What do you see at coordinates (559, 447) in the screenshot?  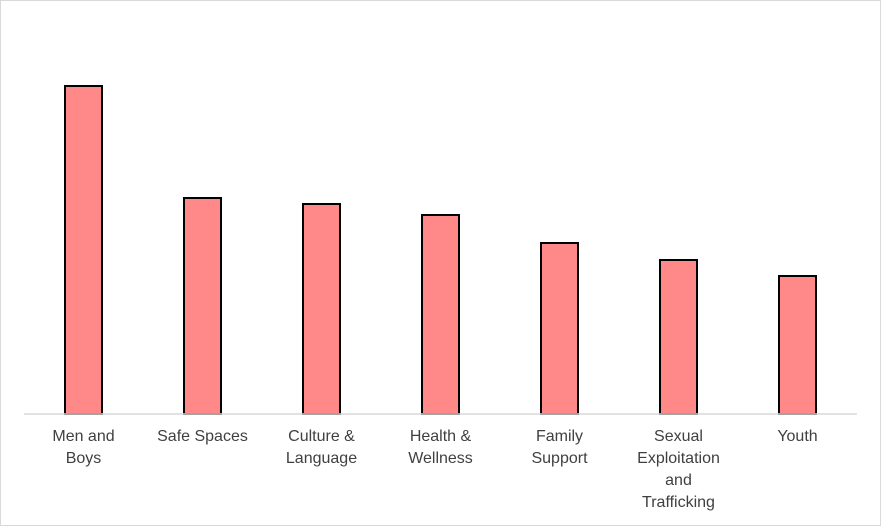 I see `x-tick-label: Family Support` at bounding box center [559, 447].